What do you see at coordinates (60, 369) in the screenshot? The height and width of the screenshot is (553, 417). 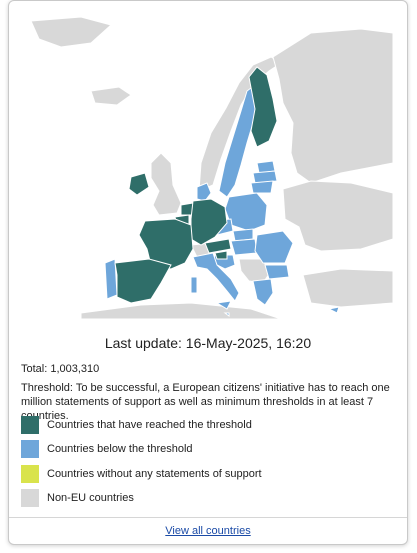 I see `total-count: Total: 1,003,310` at bounding box center [60, 369].